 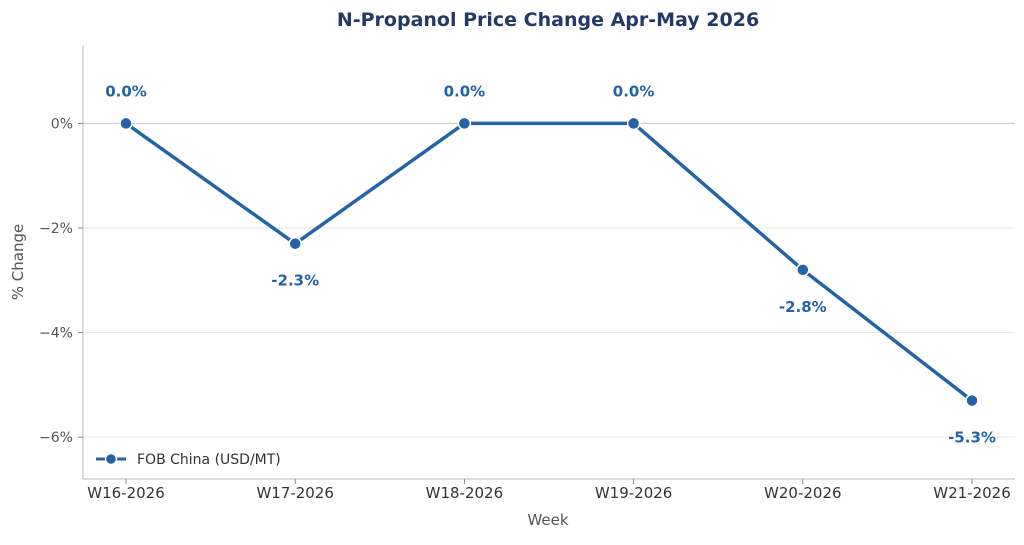 What do you see at coordinates (61, 281) in the screenshot?
I see `y-tick-labels: 0% −2% −4% −6%` at bounding box center [61, 281].